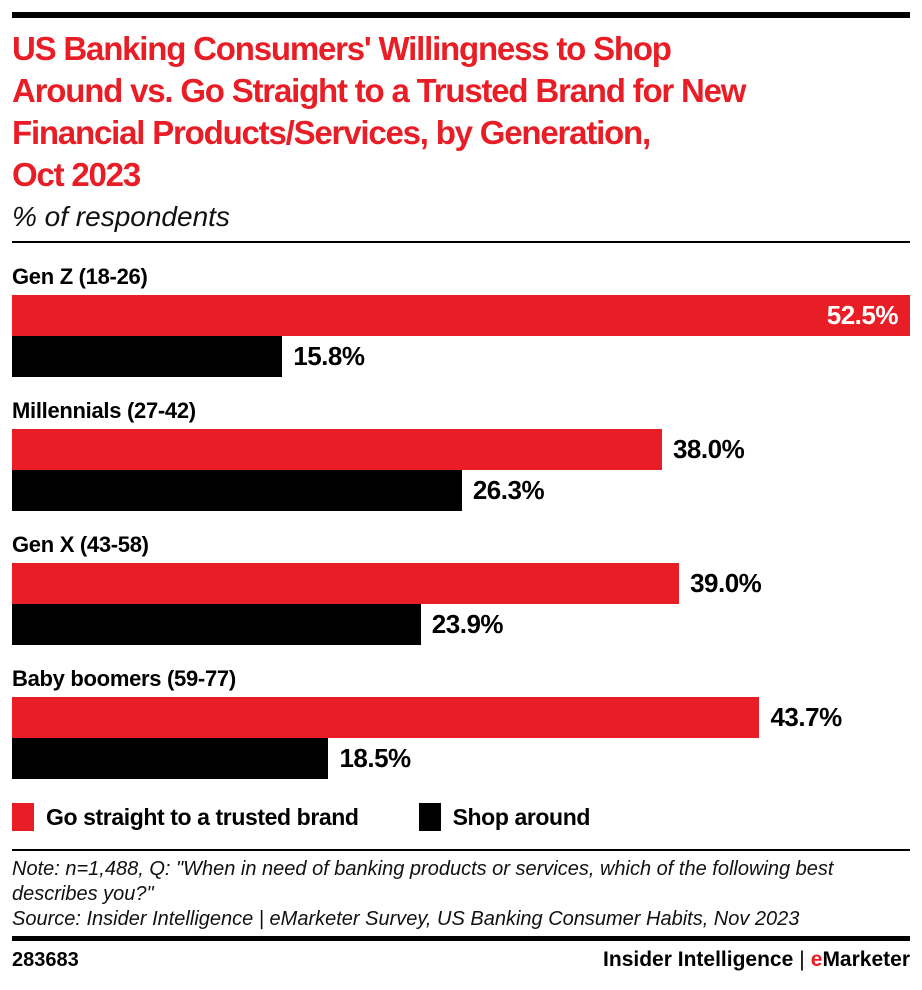 This screenshot has height=990, width=922. Describe the element at coordinates (375, 758) in the screenshot. I see `bar-value-label: 18.5%` at that location.